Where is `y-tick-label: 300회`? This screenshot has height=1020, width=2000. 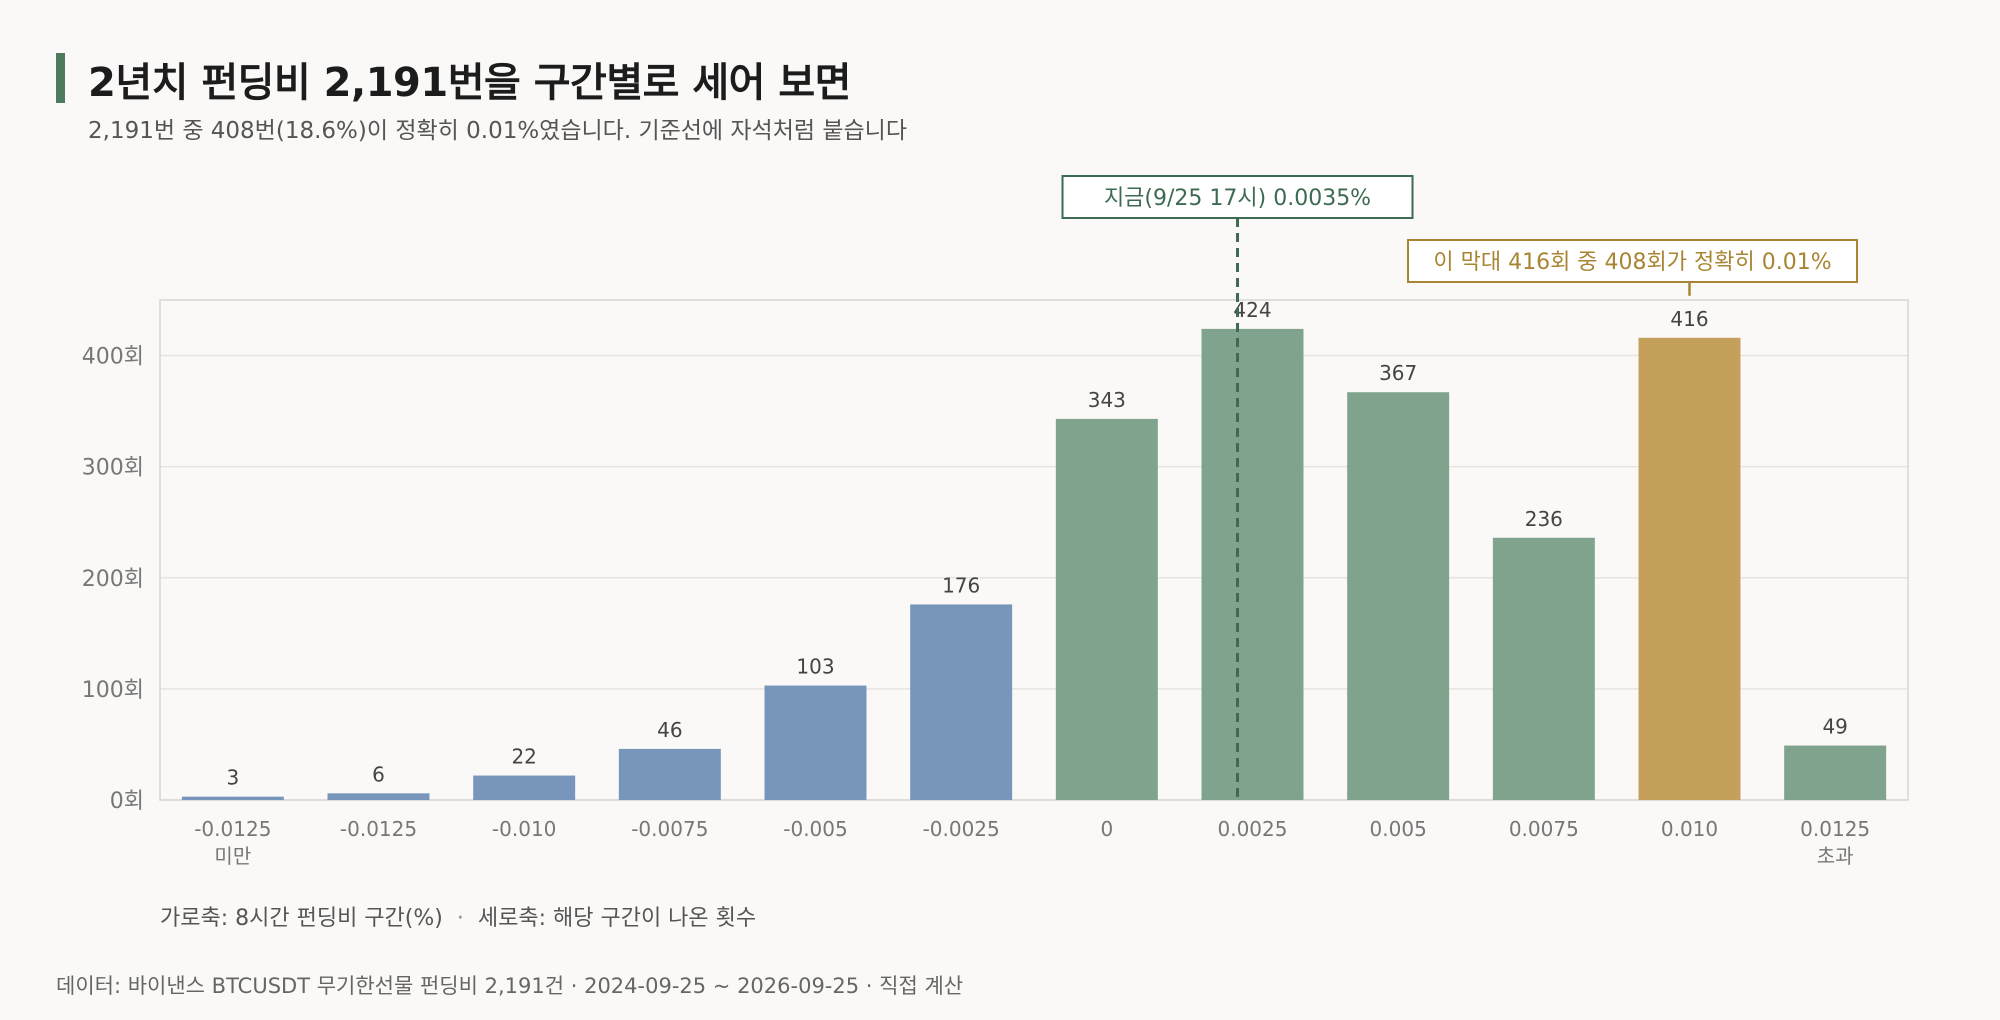 y-tick-label: 300회 is located at coordinates (113, 468).